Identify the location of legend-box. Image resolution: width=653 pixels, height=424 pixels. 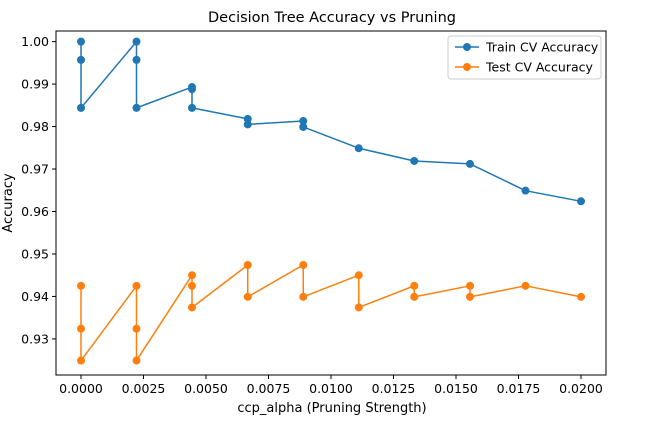
(524, 57).